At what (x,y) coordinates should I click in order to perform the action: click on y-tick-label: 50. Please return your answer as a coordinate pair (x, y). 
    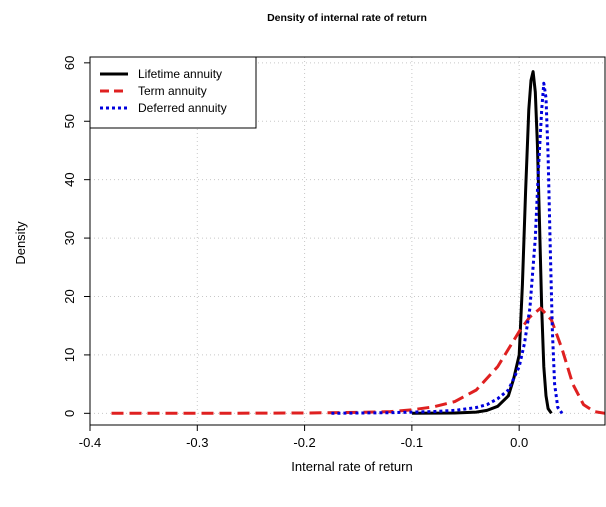
    Looking at the image, I should click on (69, 121).